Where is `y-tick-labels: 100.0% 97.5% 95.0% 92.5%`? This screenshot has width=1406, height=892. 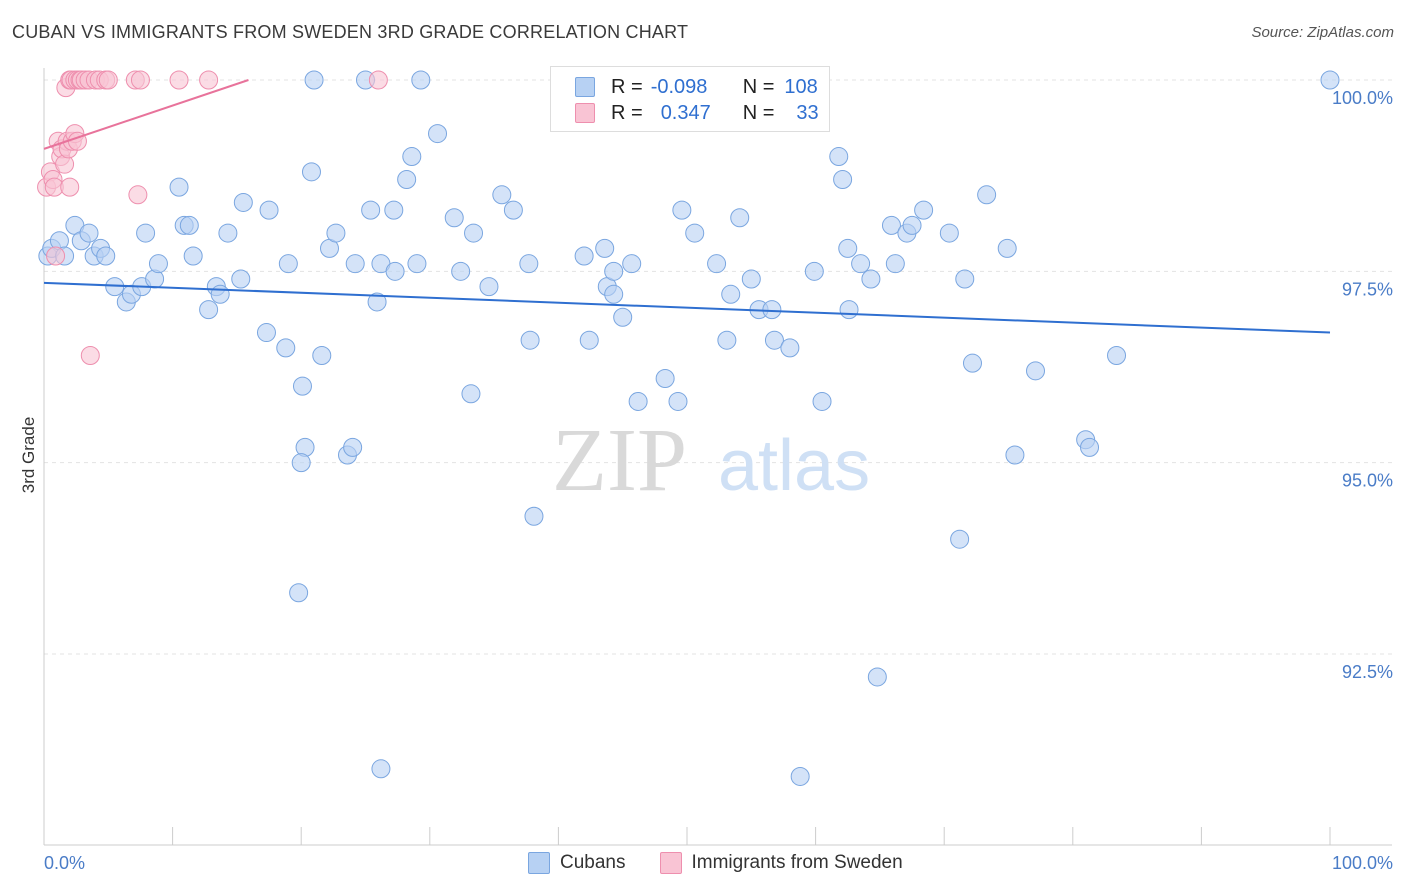 y-tick-labels: 100.0% 97.5% 95.0% 92.5% is located at coordinates (1362, 385).